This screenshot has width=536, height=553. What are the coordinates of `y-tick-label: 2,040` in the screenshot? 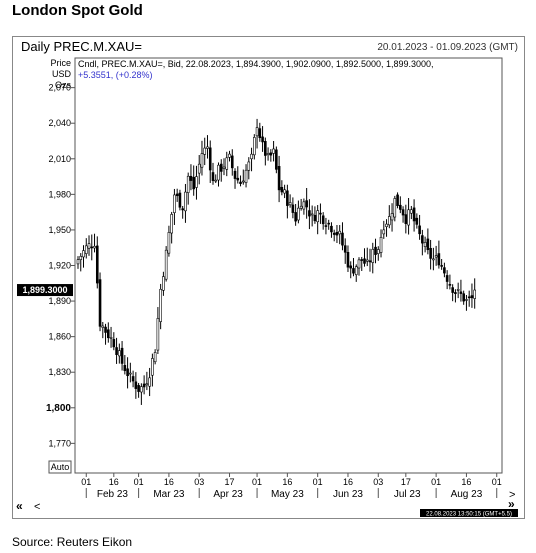 It's located at (59, 123).